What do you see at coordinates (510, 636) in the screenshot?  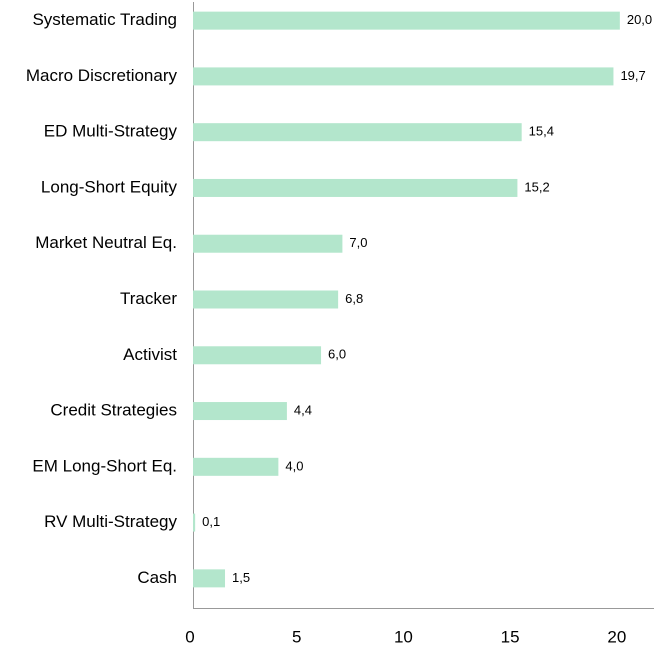 I see `x-tick-label: 15` at bounding box center [510, 636].